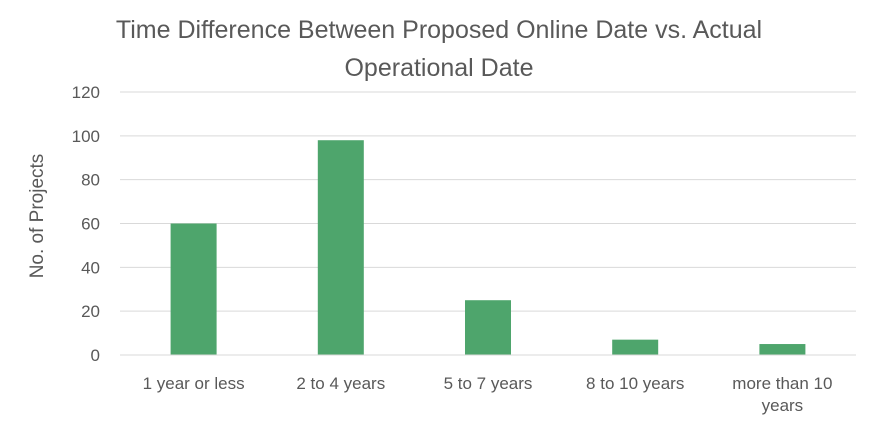 The height and width of the screenshot is (439, 878). What do you see at coordinates (86, 92) in the screenshot?
I see `y-tick-label: 120` at bounding box center [86, 92].